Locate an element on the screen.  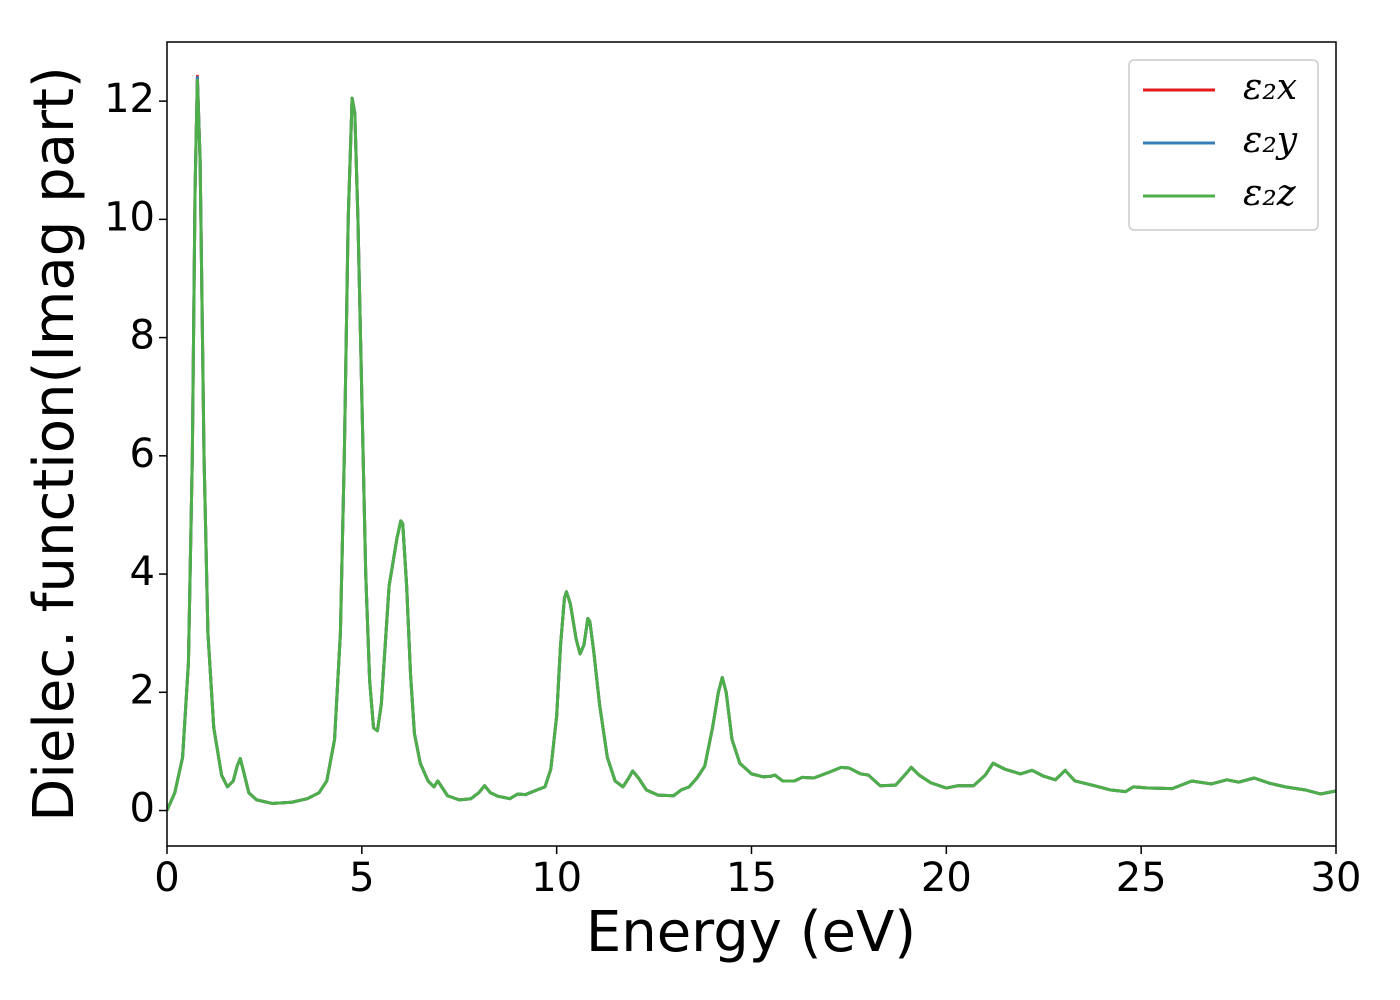
legend-label: ε₂y is located at coordinates (1270, 140).